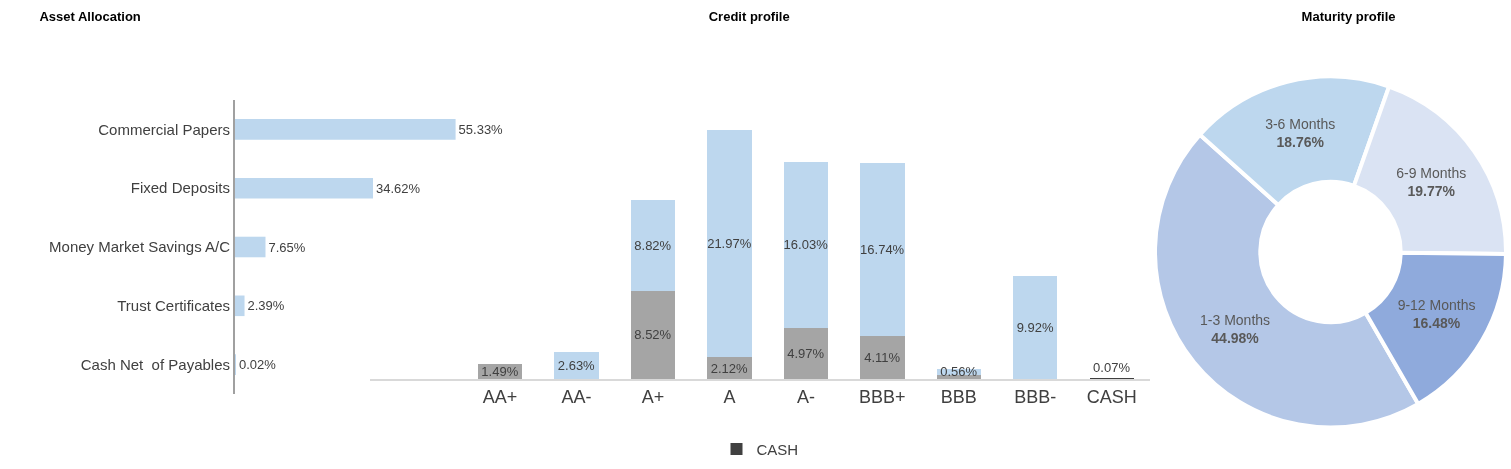  I want to click on data-label: 0.56%, so click(959, 372).